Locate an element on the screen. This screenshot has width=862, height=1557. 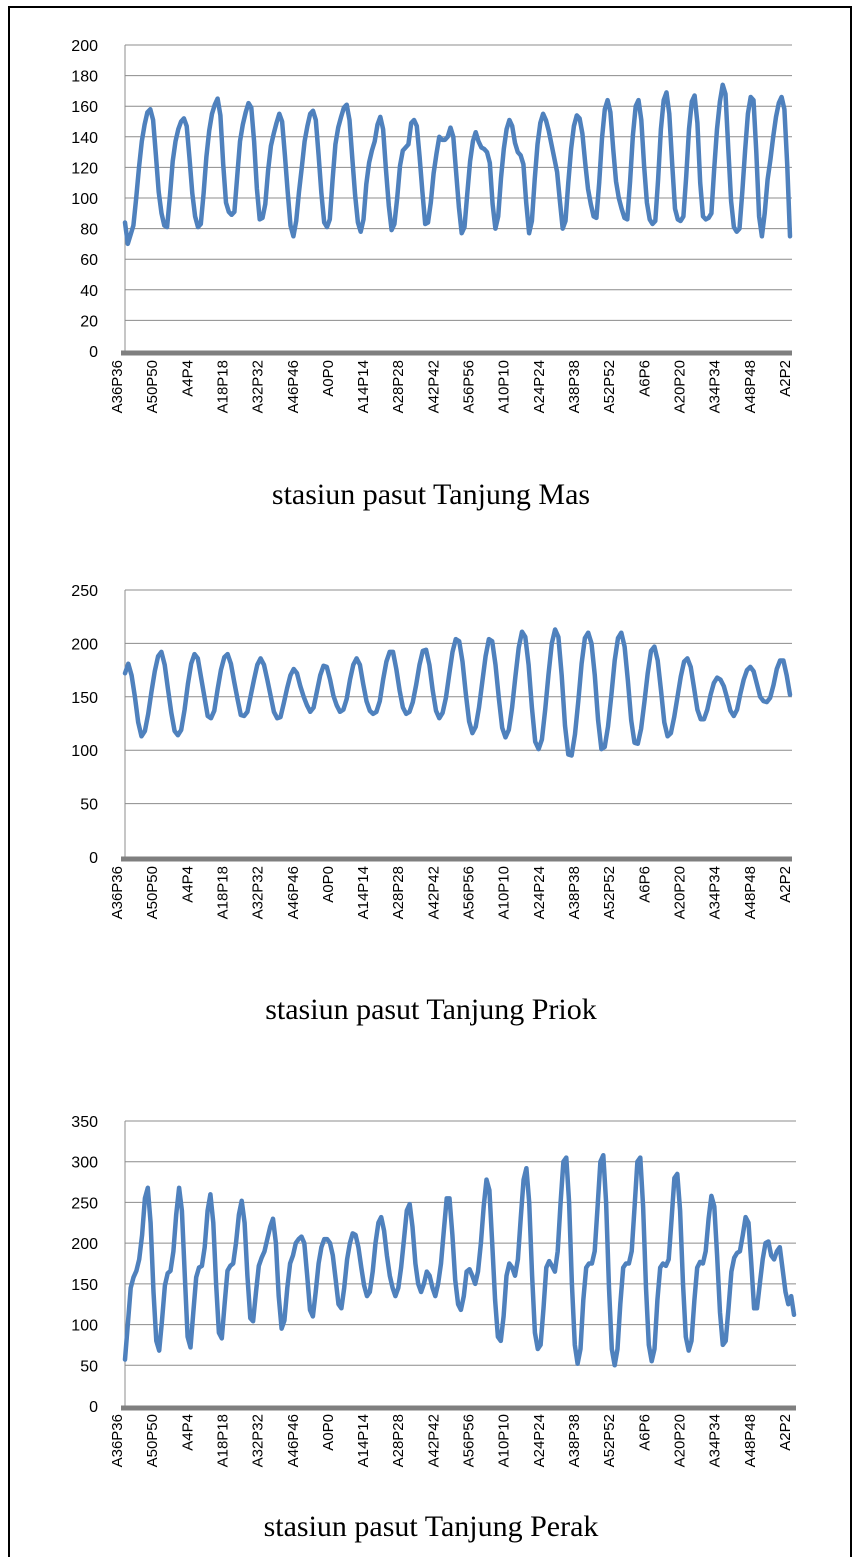
chart-caption-tanjung-mas: stasiun pasut Tanjung Mas is located at coordinates (431, 494).